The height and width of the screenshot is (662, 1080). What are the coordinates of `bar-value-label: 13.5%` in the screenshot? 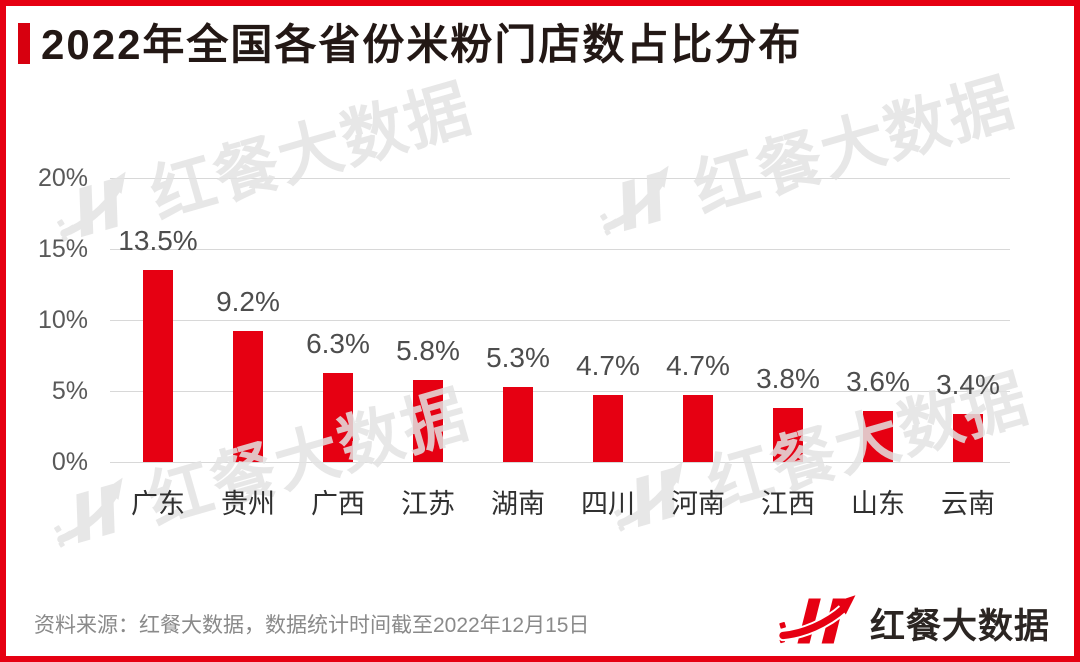 It's located at (158, 241).